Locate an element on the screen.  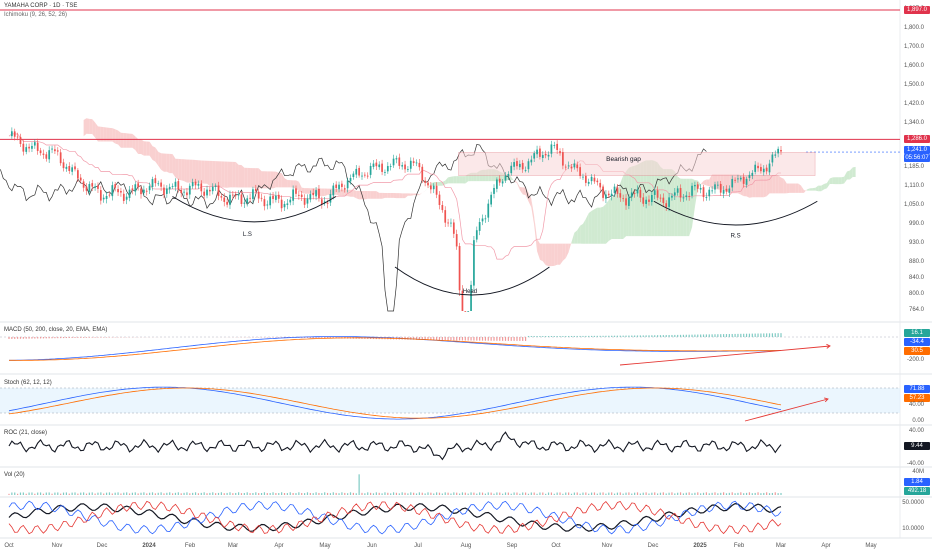
x-tick-label: Dec is located at coordinates (102, 546).